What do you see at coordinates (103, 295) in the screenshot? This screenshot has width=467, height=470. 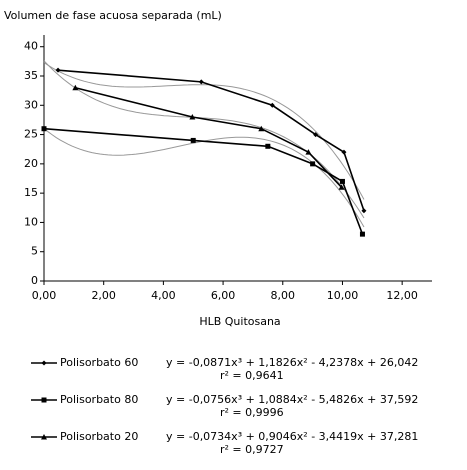 I see `x-tick-label: 2,00` at bounding box center [103, 295].